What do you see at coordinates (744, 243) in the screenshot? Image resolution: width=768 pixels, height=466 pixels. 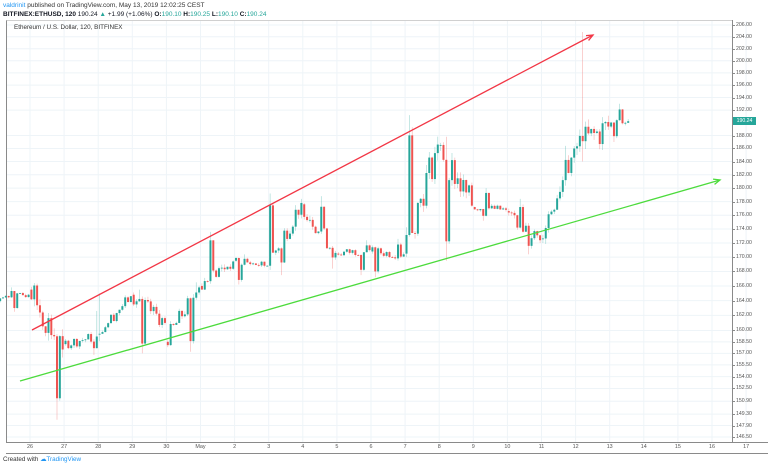 I see `price-tick-label: 172.00` at bounding box center [744, 243].